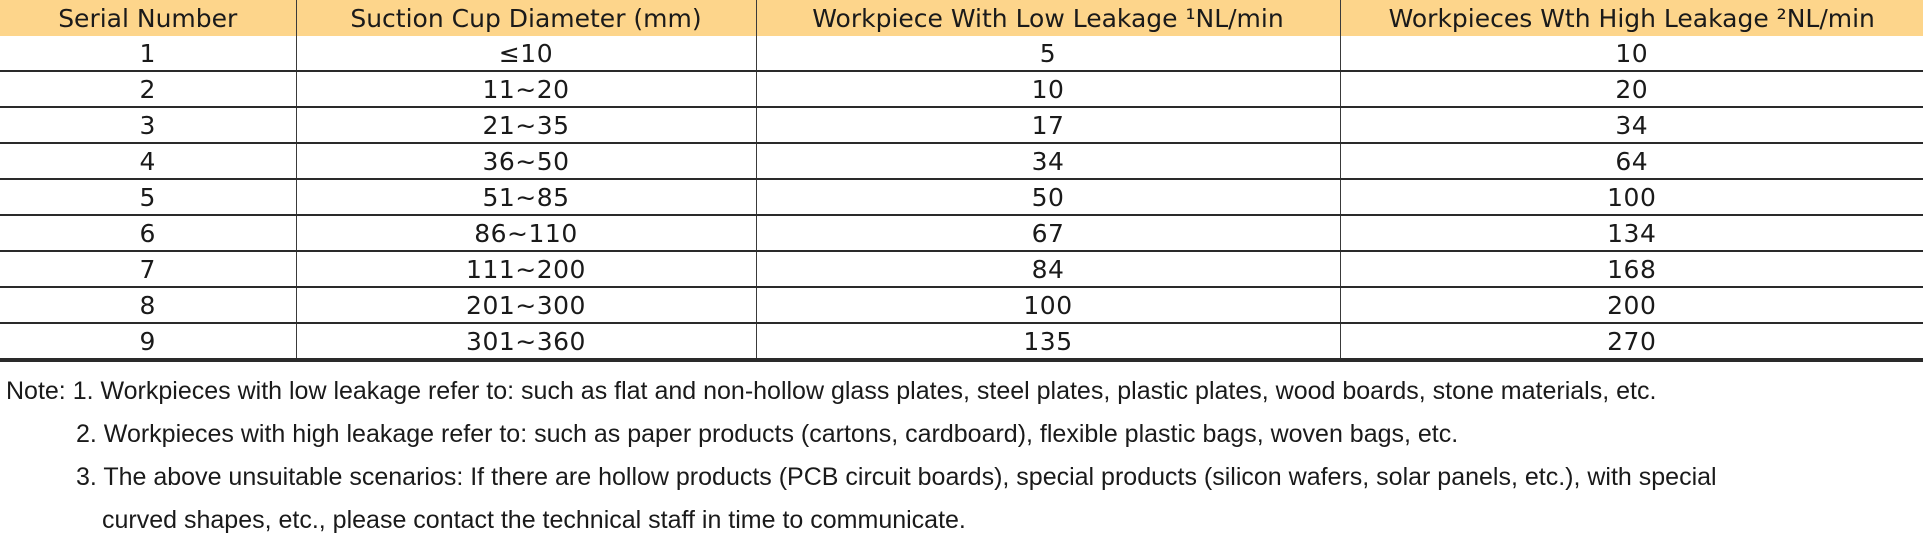 This screenshot has width=1923, height=551. I want to click on table-row: 2 11∼20 10 20, so click(961, 88).